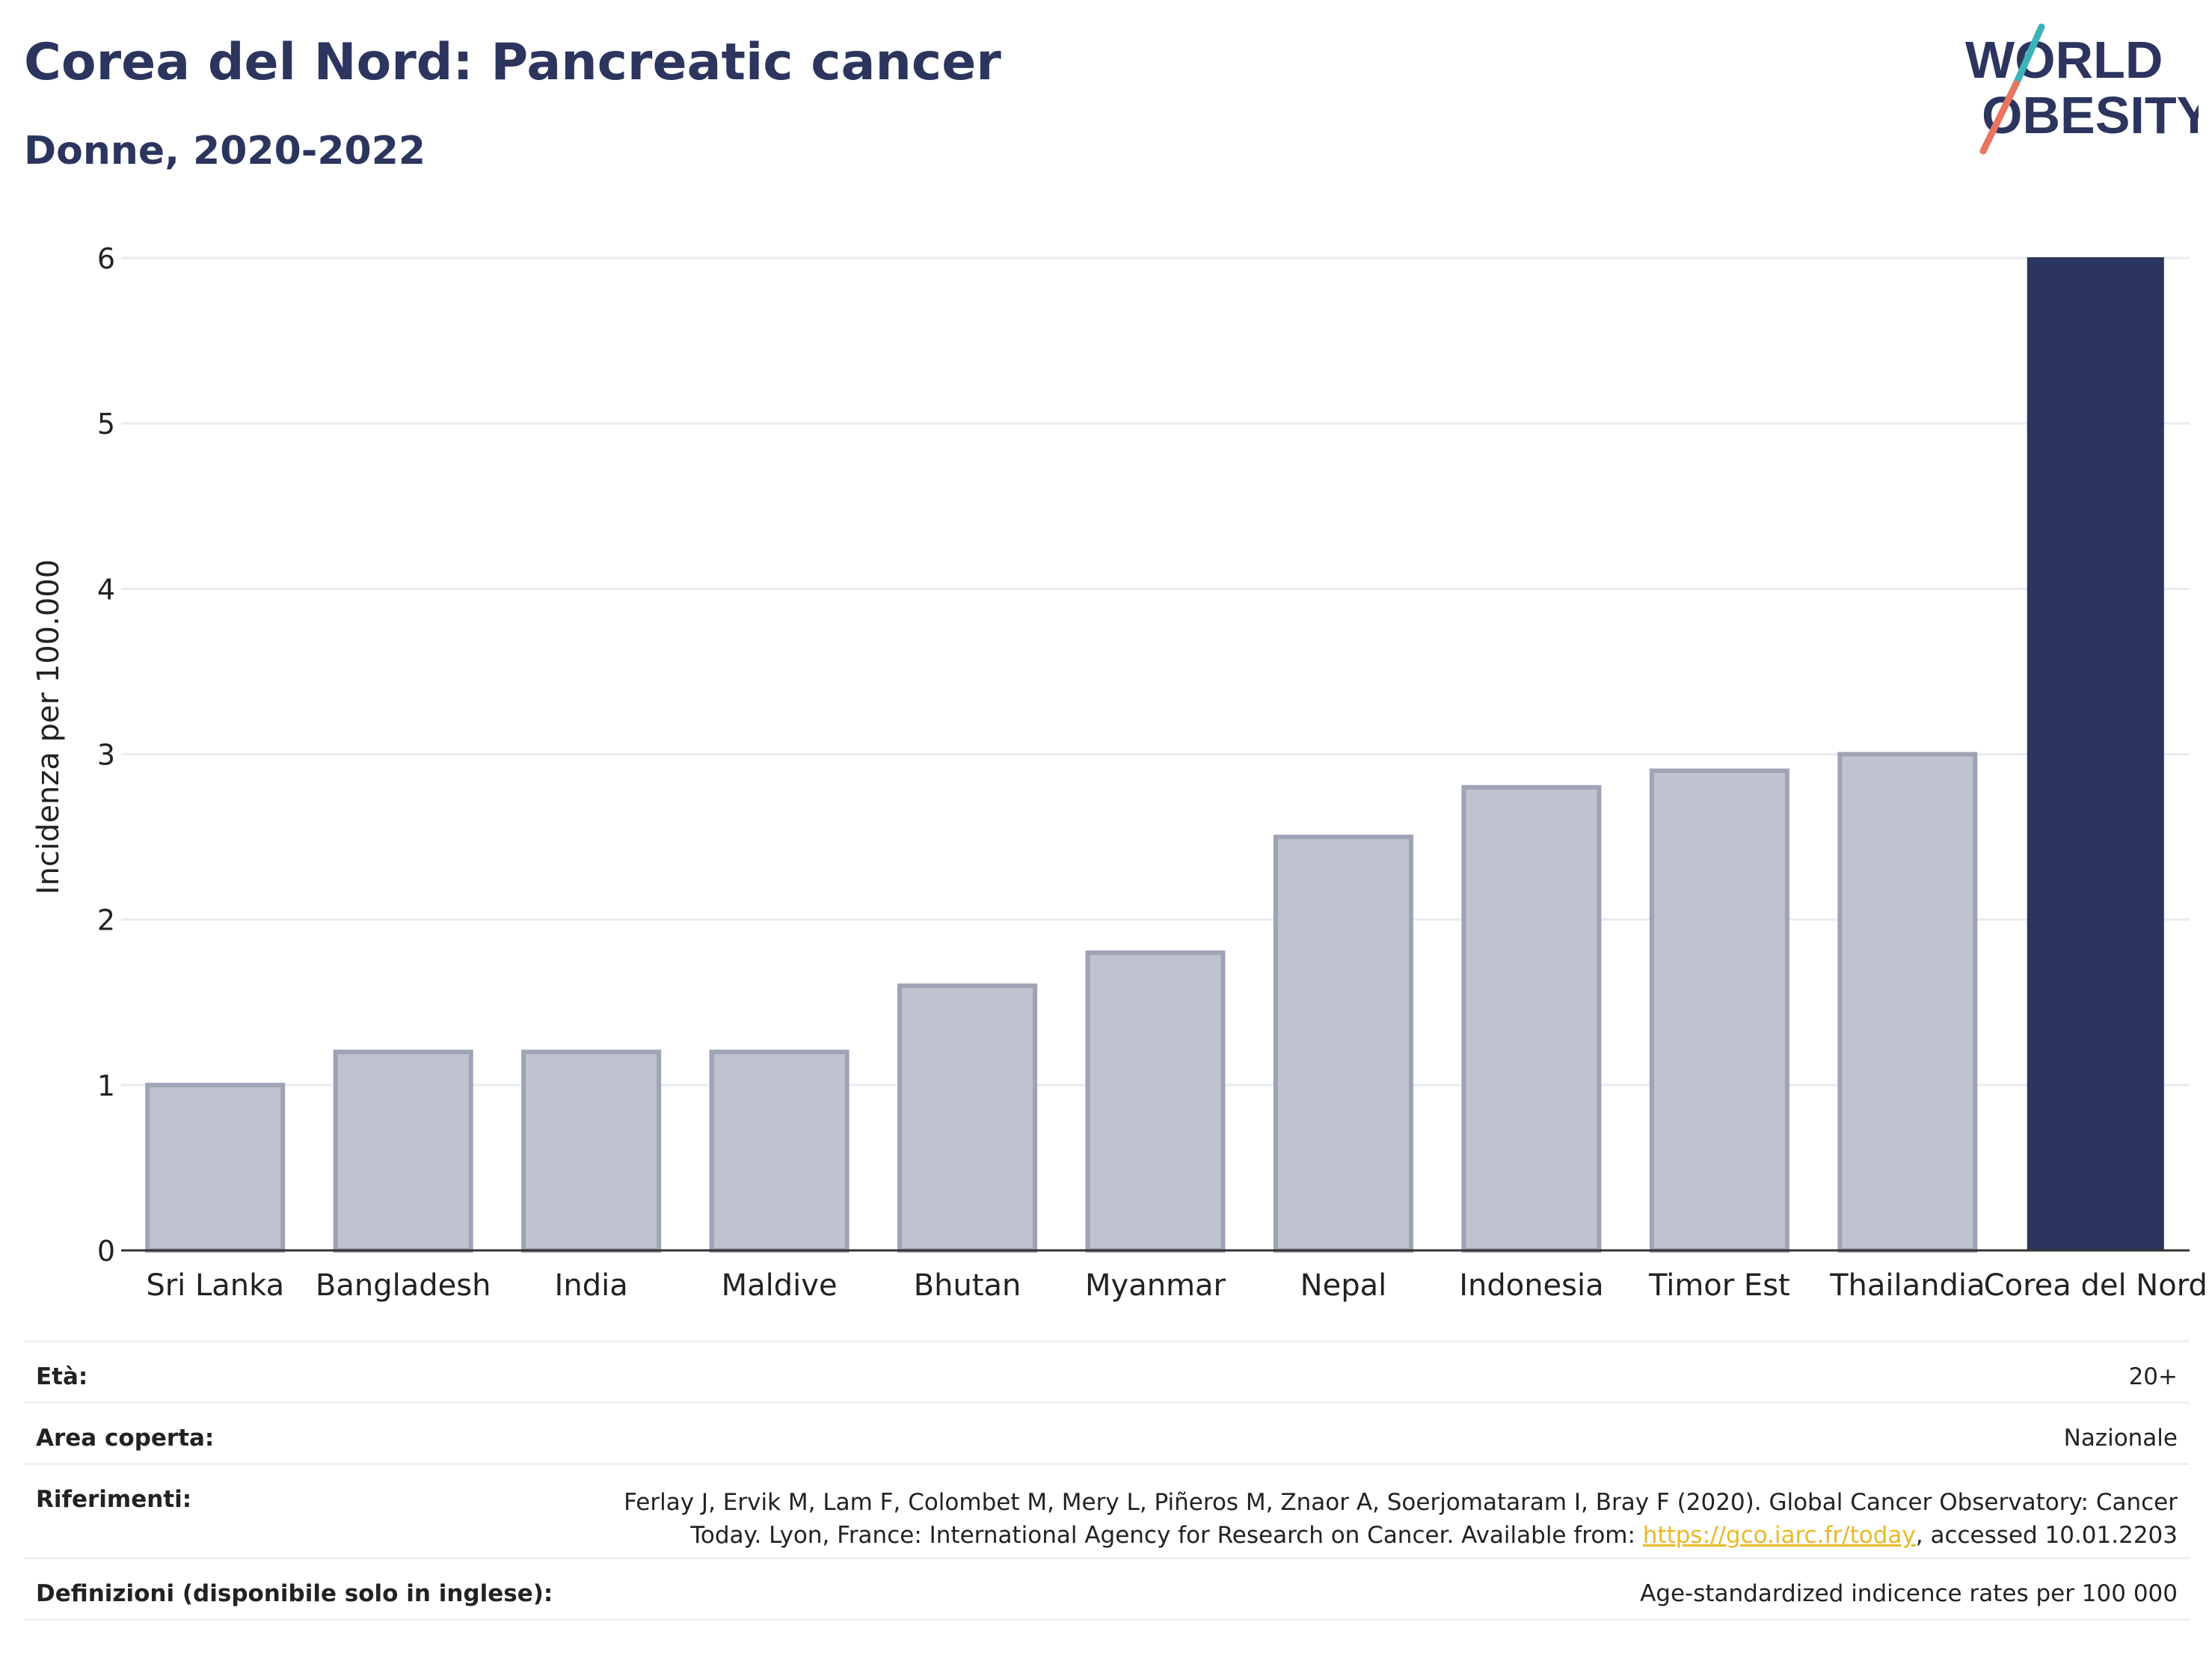  What do you see at coordinates (106, 424) in the screenshot?
I see `y-tick-label: 5` at bounding box center [106, 424].